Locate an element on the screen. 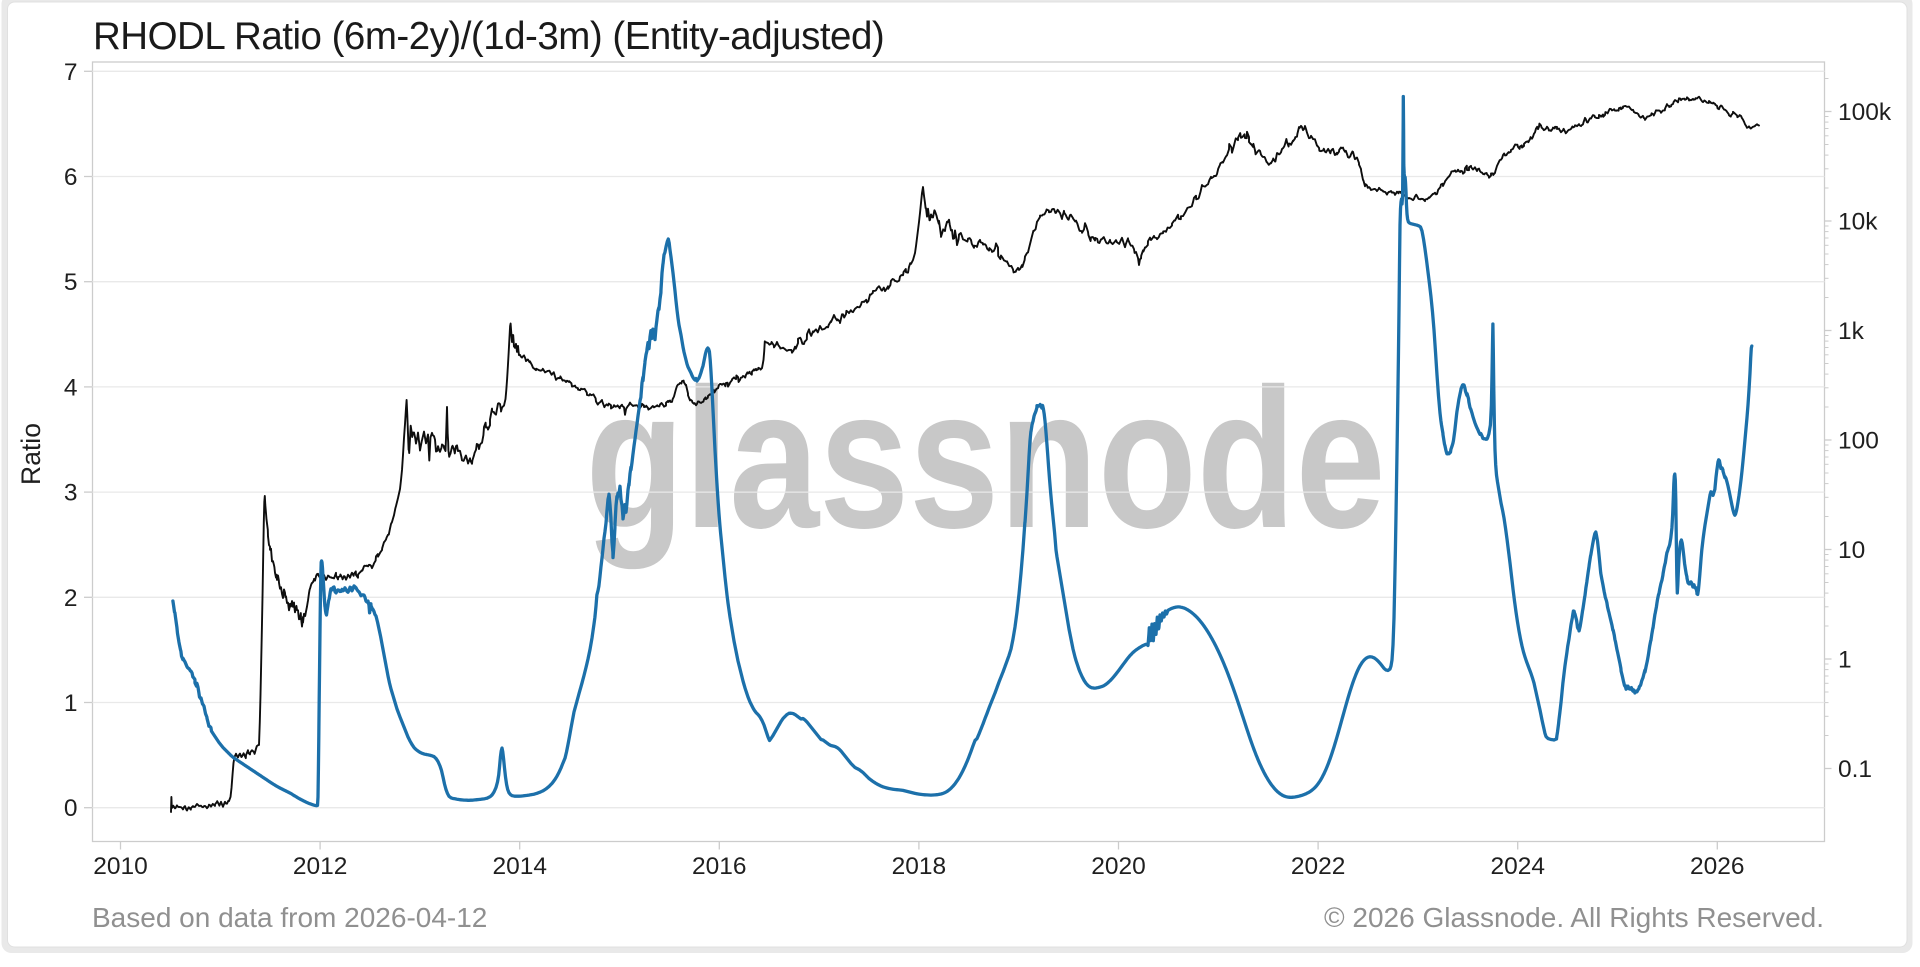  svg-text: 2 is located at coordinates (71, 598).